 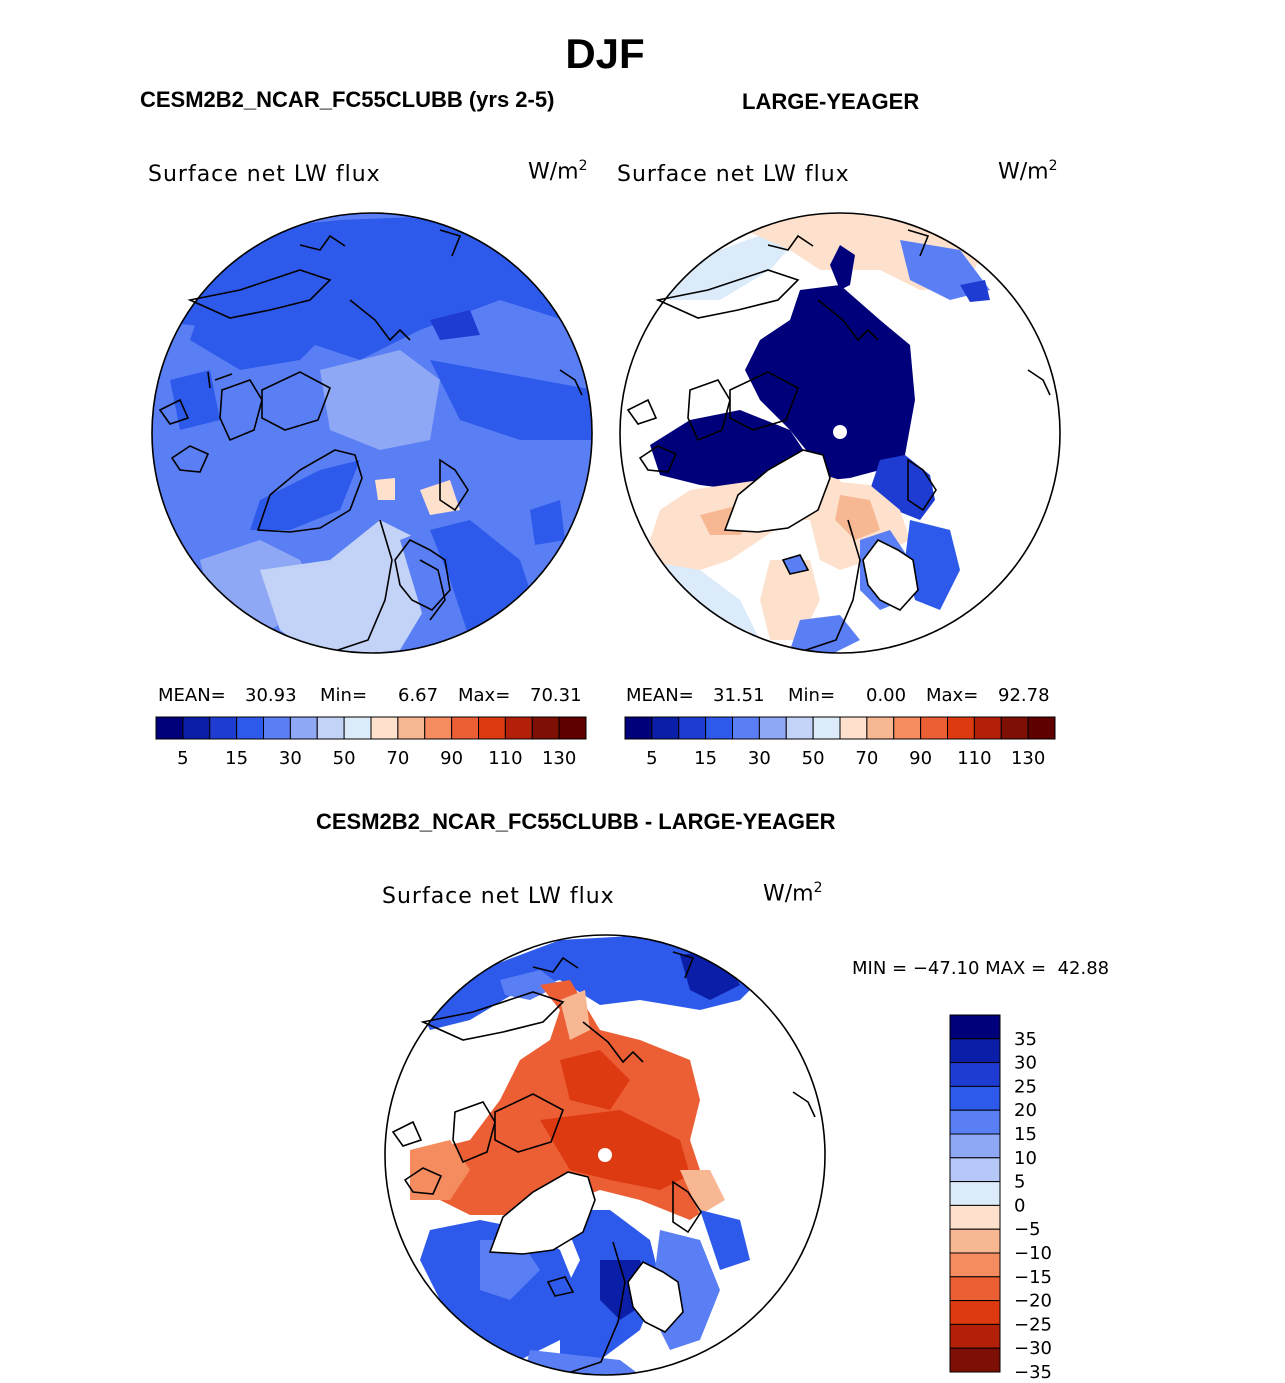 I want to click on diff-units-label: W/m2, so click(x=793, y=893).